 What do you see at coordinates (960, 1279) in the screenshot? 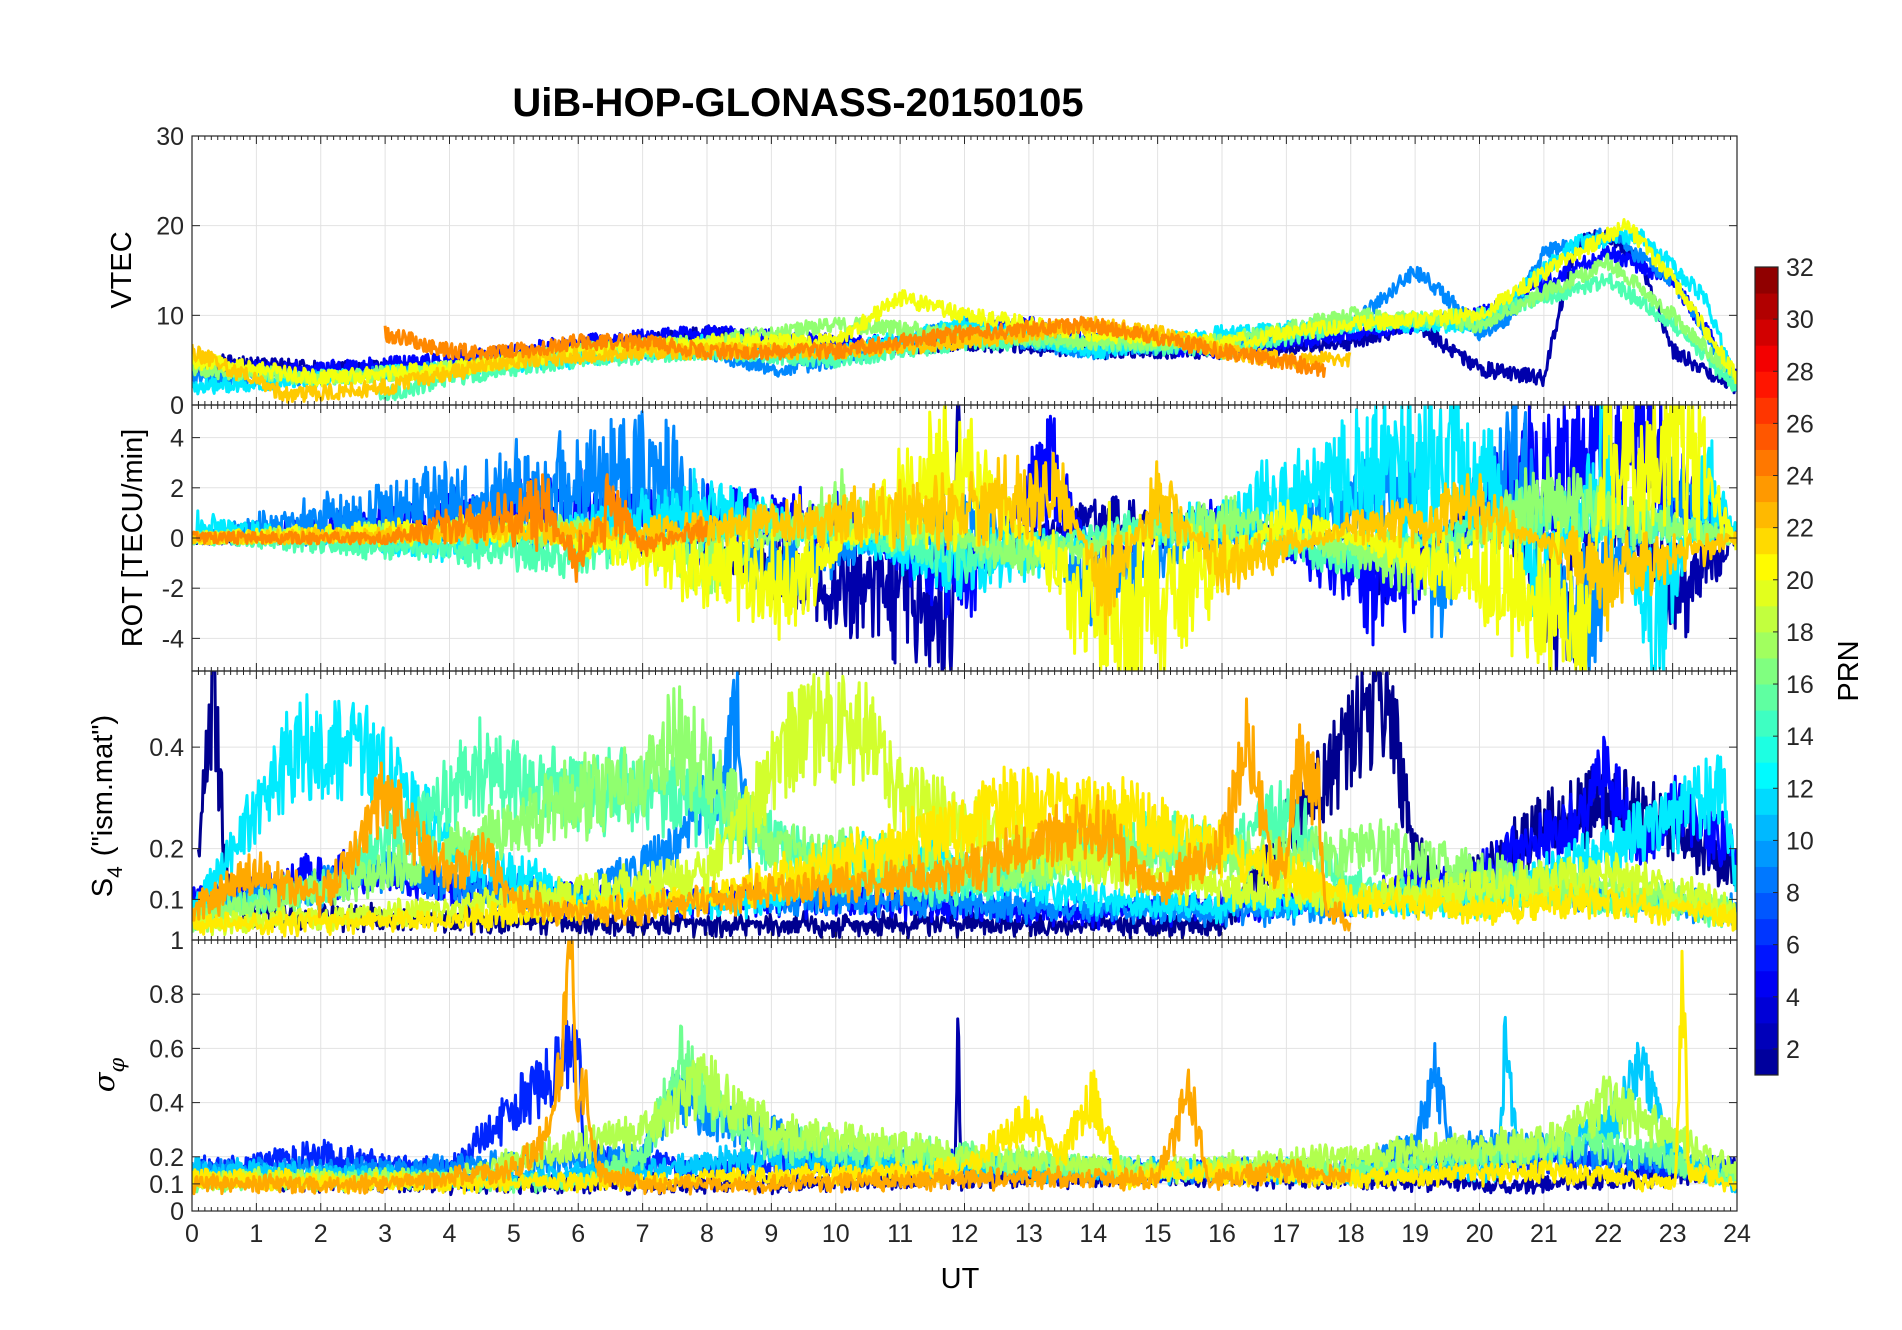
I see `x-axis-label: UT` at bounding box center [960, 1279].